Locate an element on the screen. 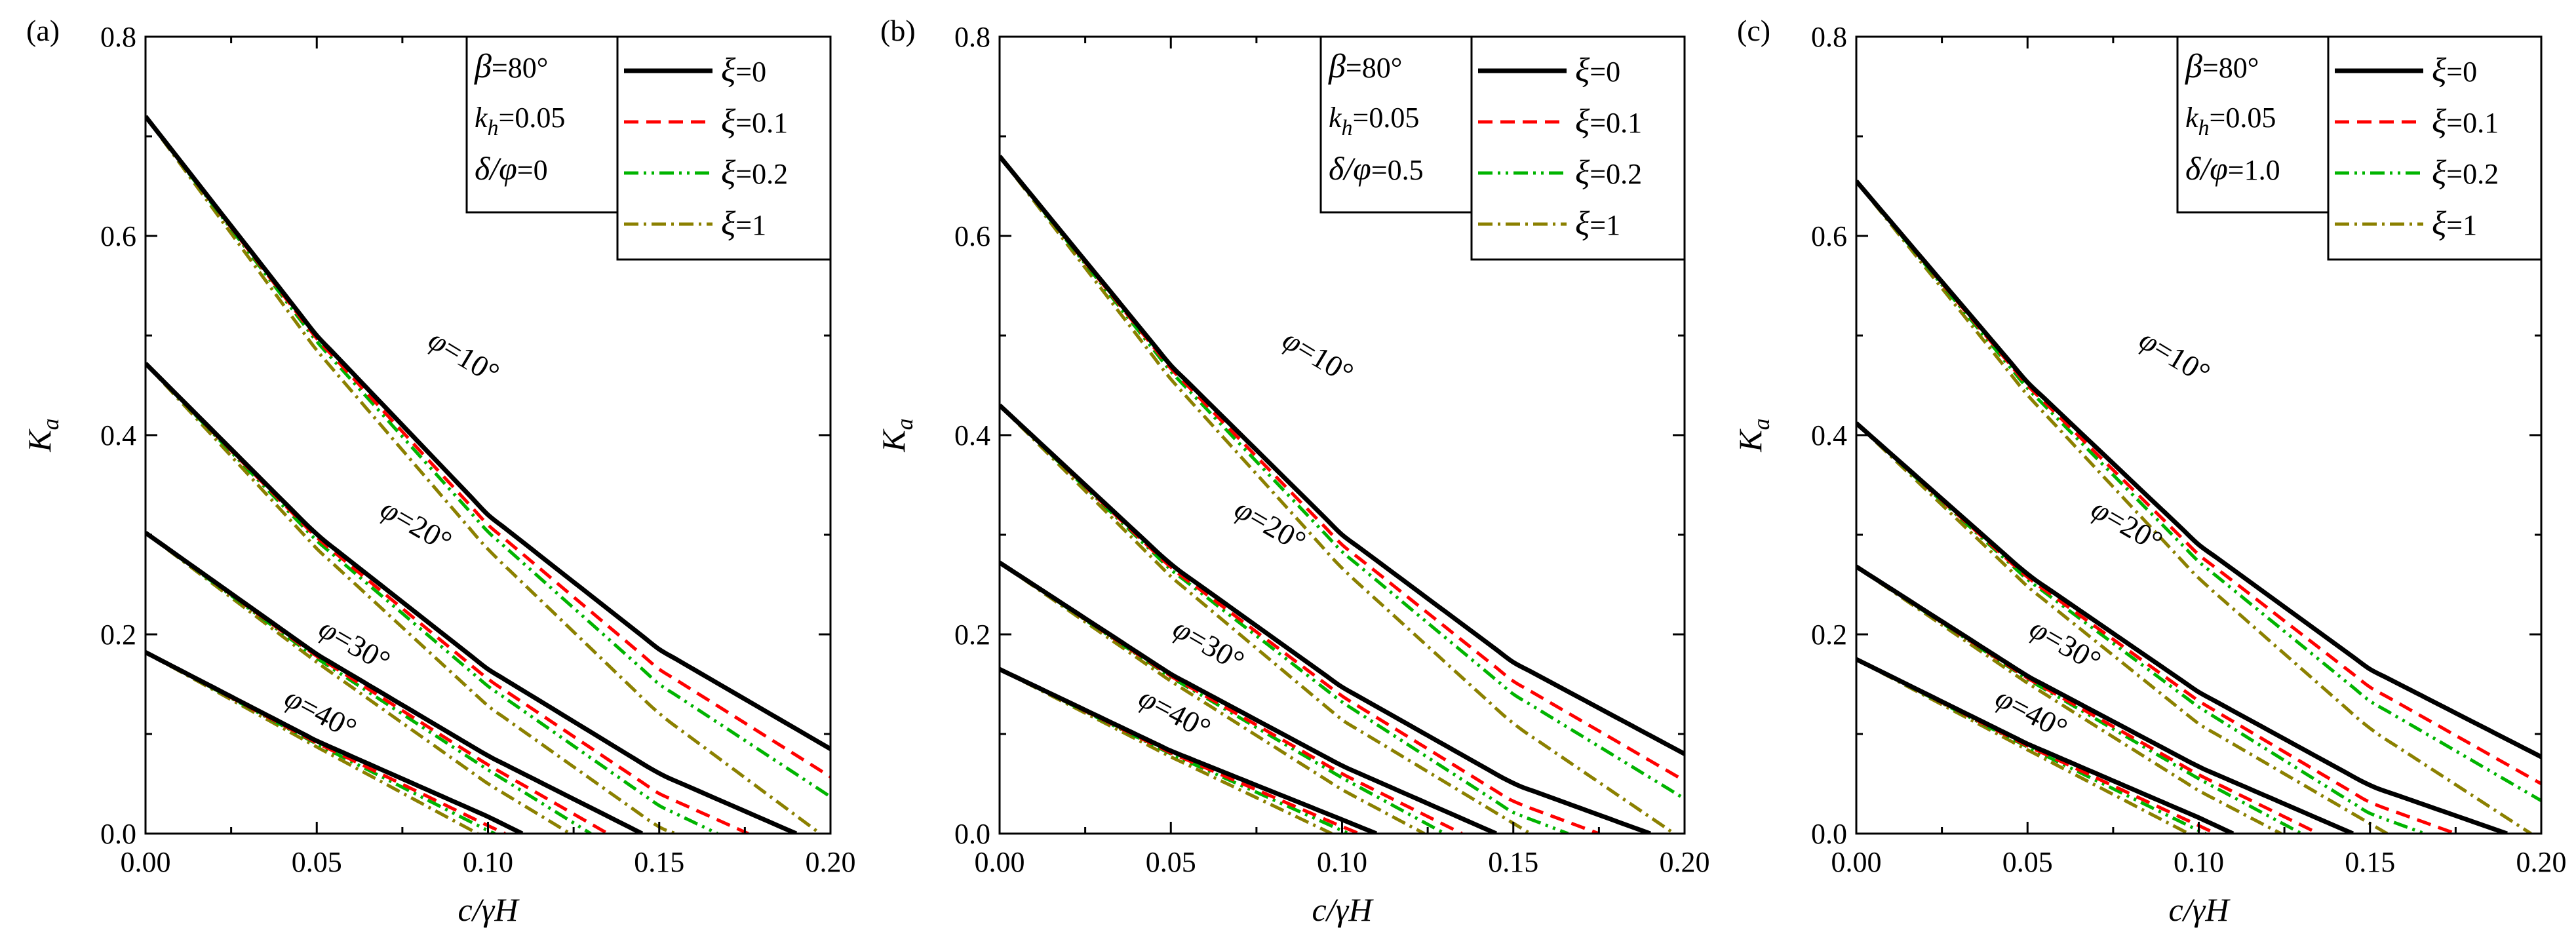 The height and width of the screenshot is (945, 2576). legend-label: ξ=1 is located at coordinates (1597, 223).